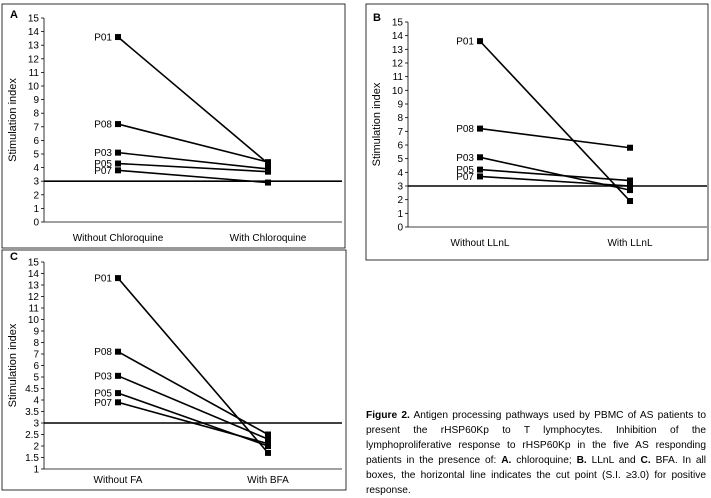 This screenshot has width=711, height=498. I want to click on caption-text-a: chloroquine;, so click(544, 460).